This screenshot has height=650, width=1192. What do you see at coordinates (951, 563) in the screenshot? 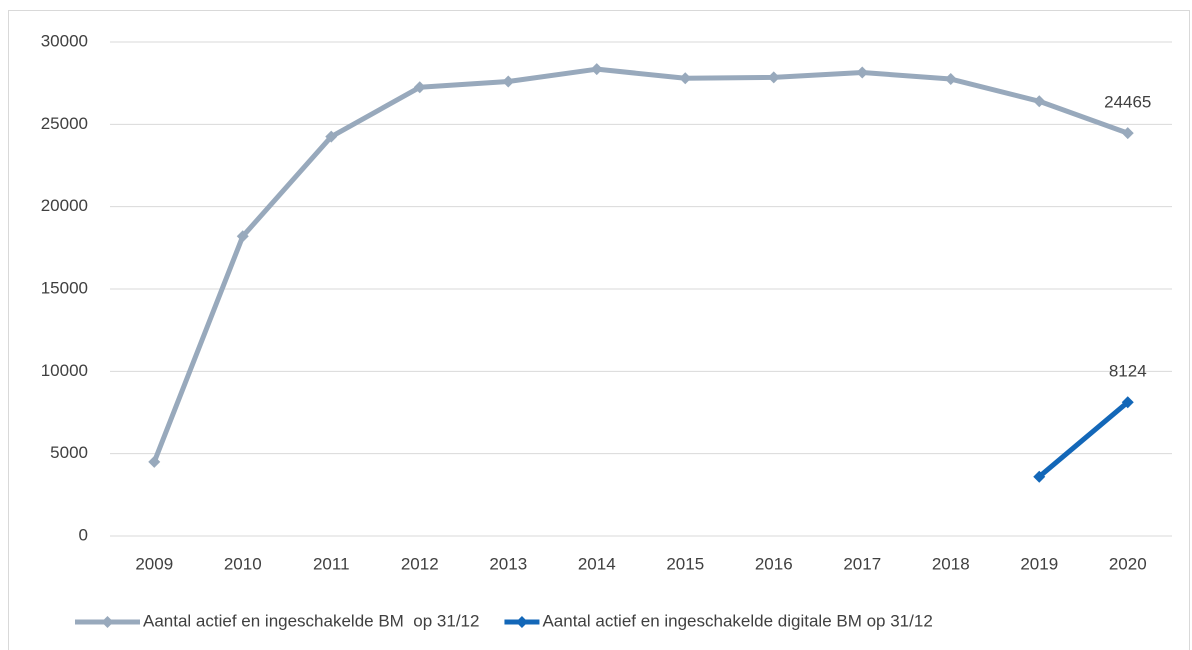
I see `x-tick-label: 2018` at bounding box center [951, 563].